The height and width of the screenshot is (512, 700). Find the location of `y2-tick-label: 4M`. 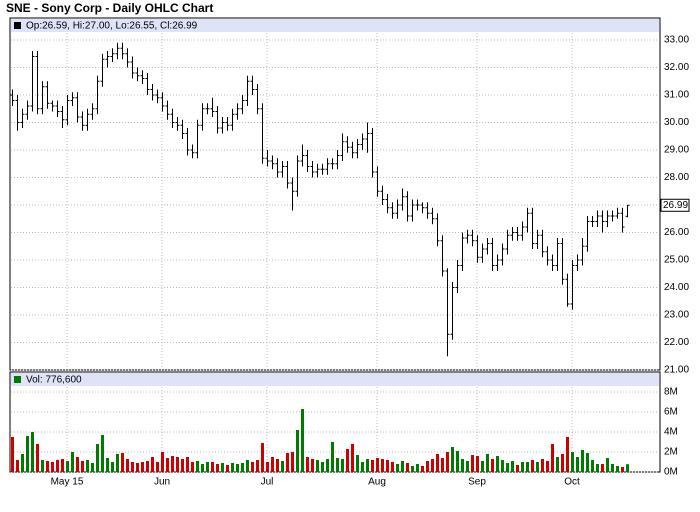

y2-tick-label: 4M is located at coordinates (671, 432).